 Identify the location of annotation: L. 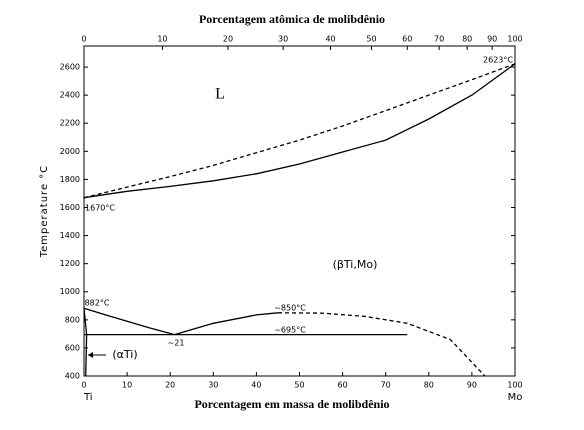
(220, 94).